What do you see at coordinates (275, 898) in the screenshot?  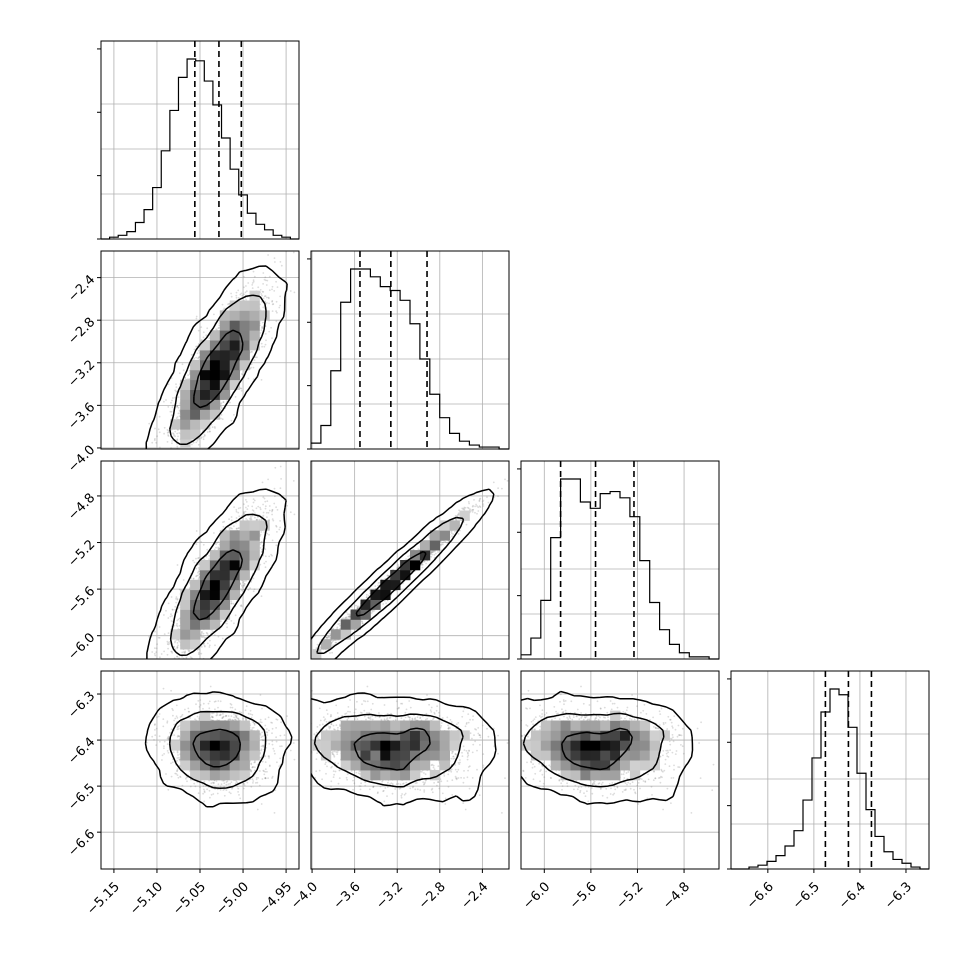 I see `x-tick-label: −4.95` at bounding box center [275, 898].